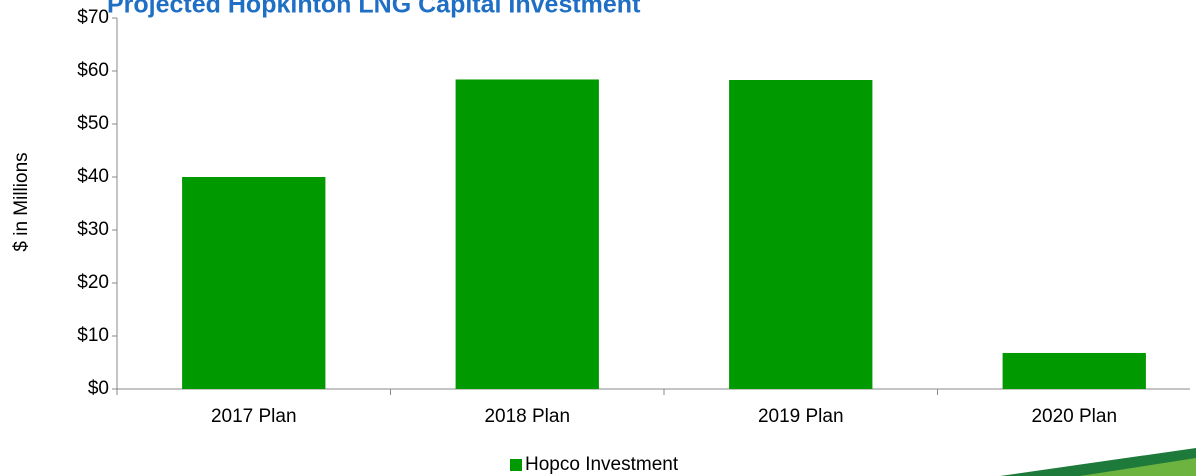 This screenshot has height=476, width=1196. Describe the element at coordinates (93, 282) in the screenshot. I see `y-tick-label: $20` at that location.